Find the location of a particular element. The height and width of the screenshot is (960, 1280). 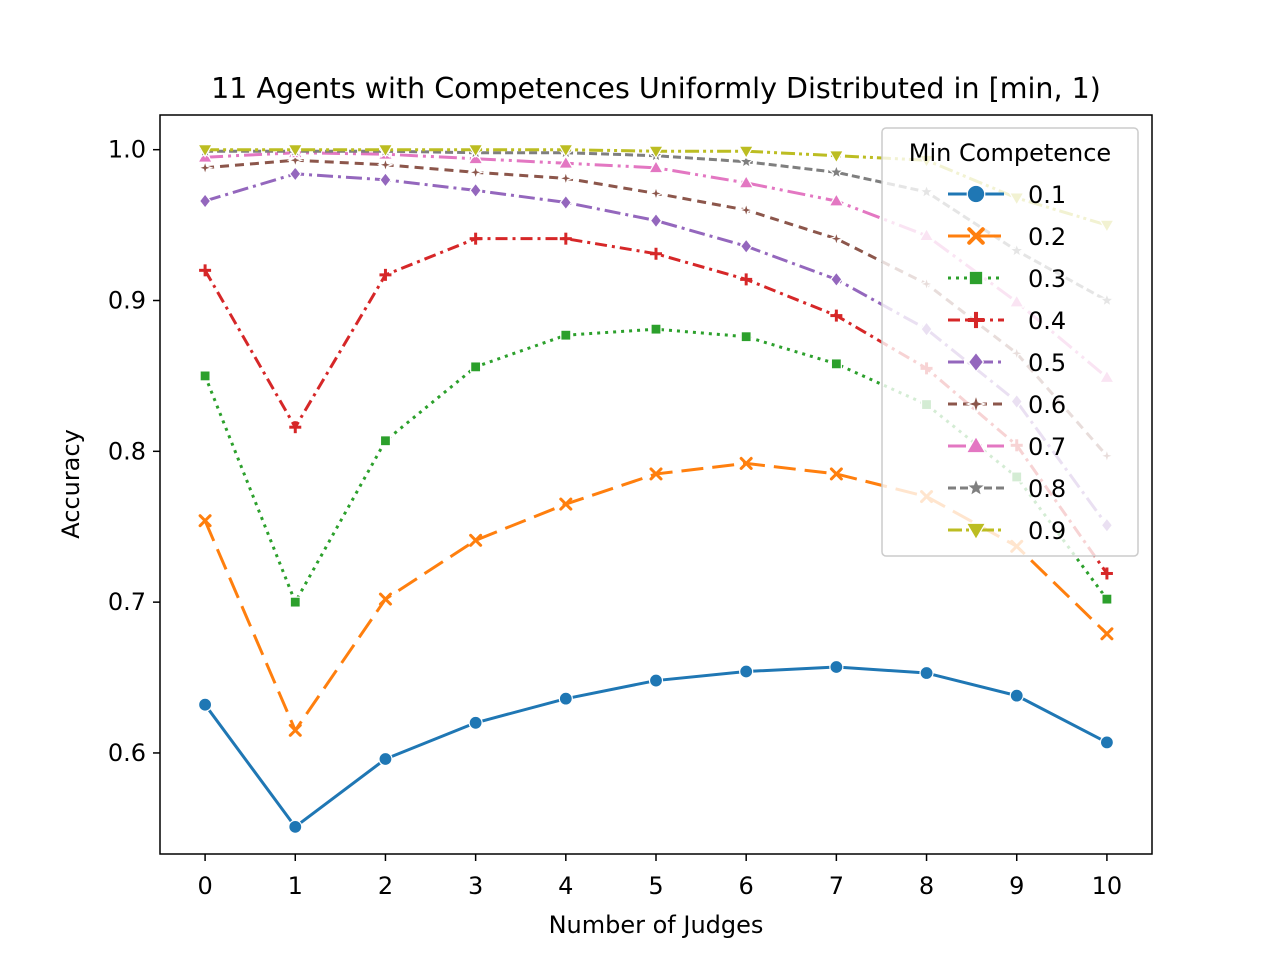

legend-label: 0.8 is located at coordinates (1047, 489).